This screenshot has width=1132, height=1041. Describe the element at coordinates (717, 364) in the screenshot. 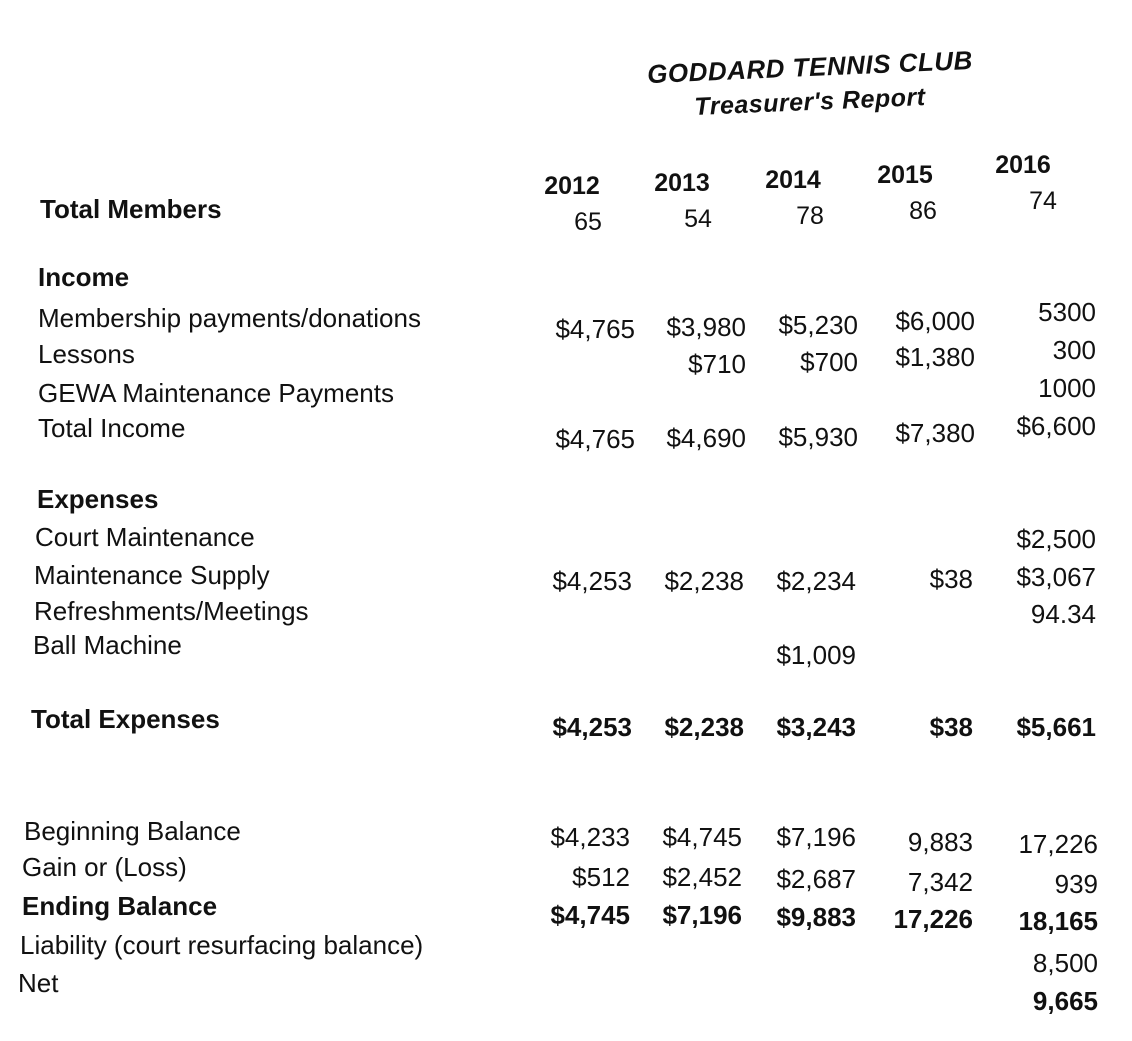

I see `income-cell: $710` at that location.